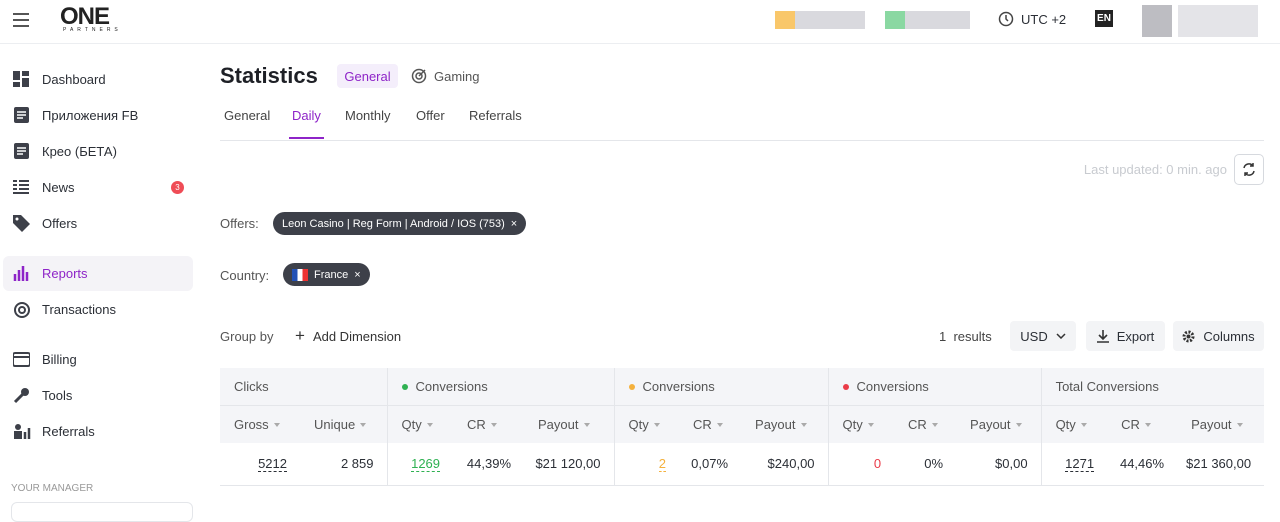 The width and height of the screenshot is (1280, 522). What do you see at coordinates (419, 76) in the screenshot?
I see `gaming-icon` at bounding box center [419, 76].